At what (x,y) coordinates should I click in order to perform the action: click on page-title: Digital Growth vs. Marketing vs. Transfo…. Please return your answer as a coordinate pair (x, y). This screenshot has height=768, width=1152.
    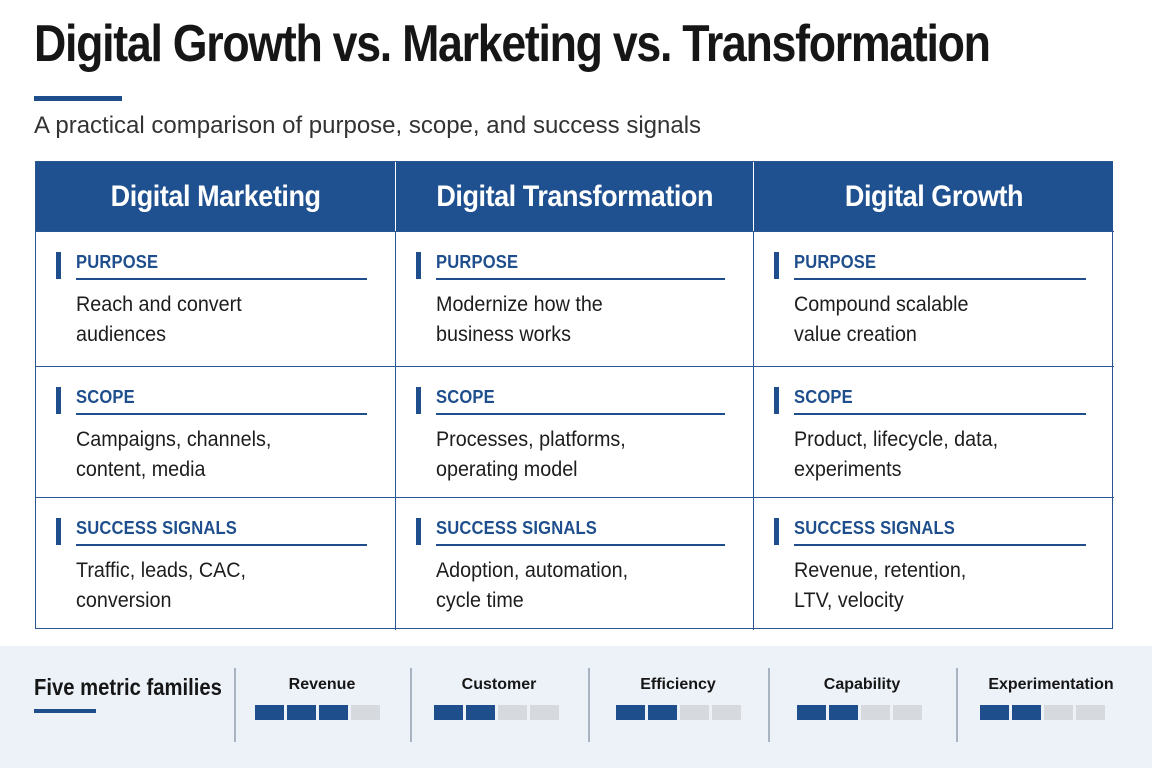
    Looking at the image, I should click on (512, 44).